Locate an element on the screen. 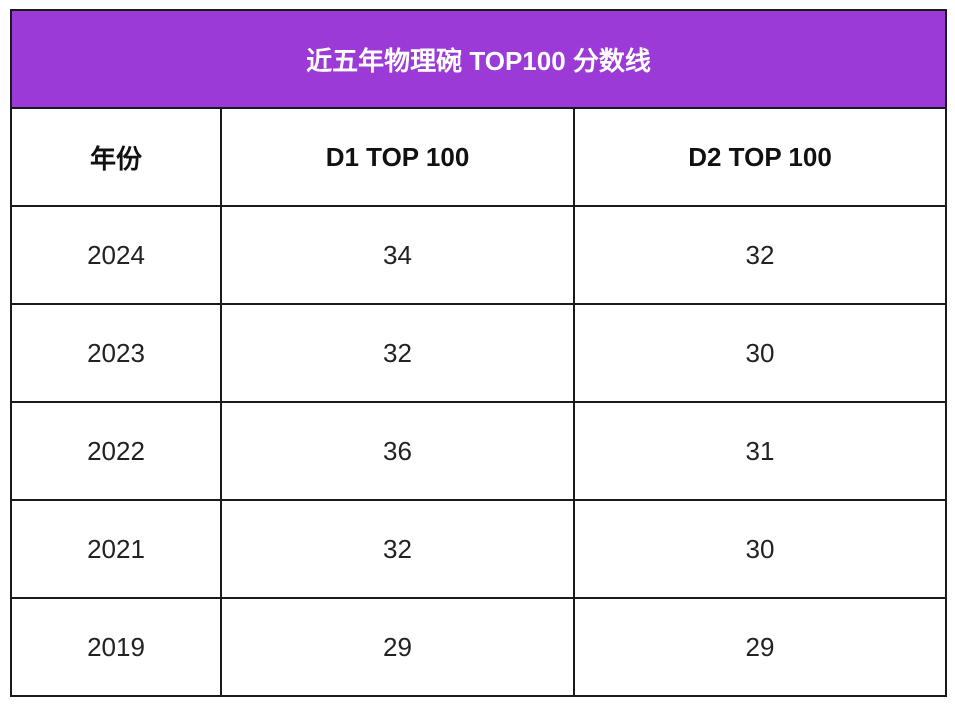 The height and width of the screenshot is (709, 955). cell-year: 2023 is located at coordinates (116, 353).